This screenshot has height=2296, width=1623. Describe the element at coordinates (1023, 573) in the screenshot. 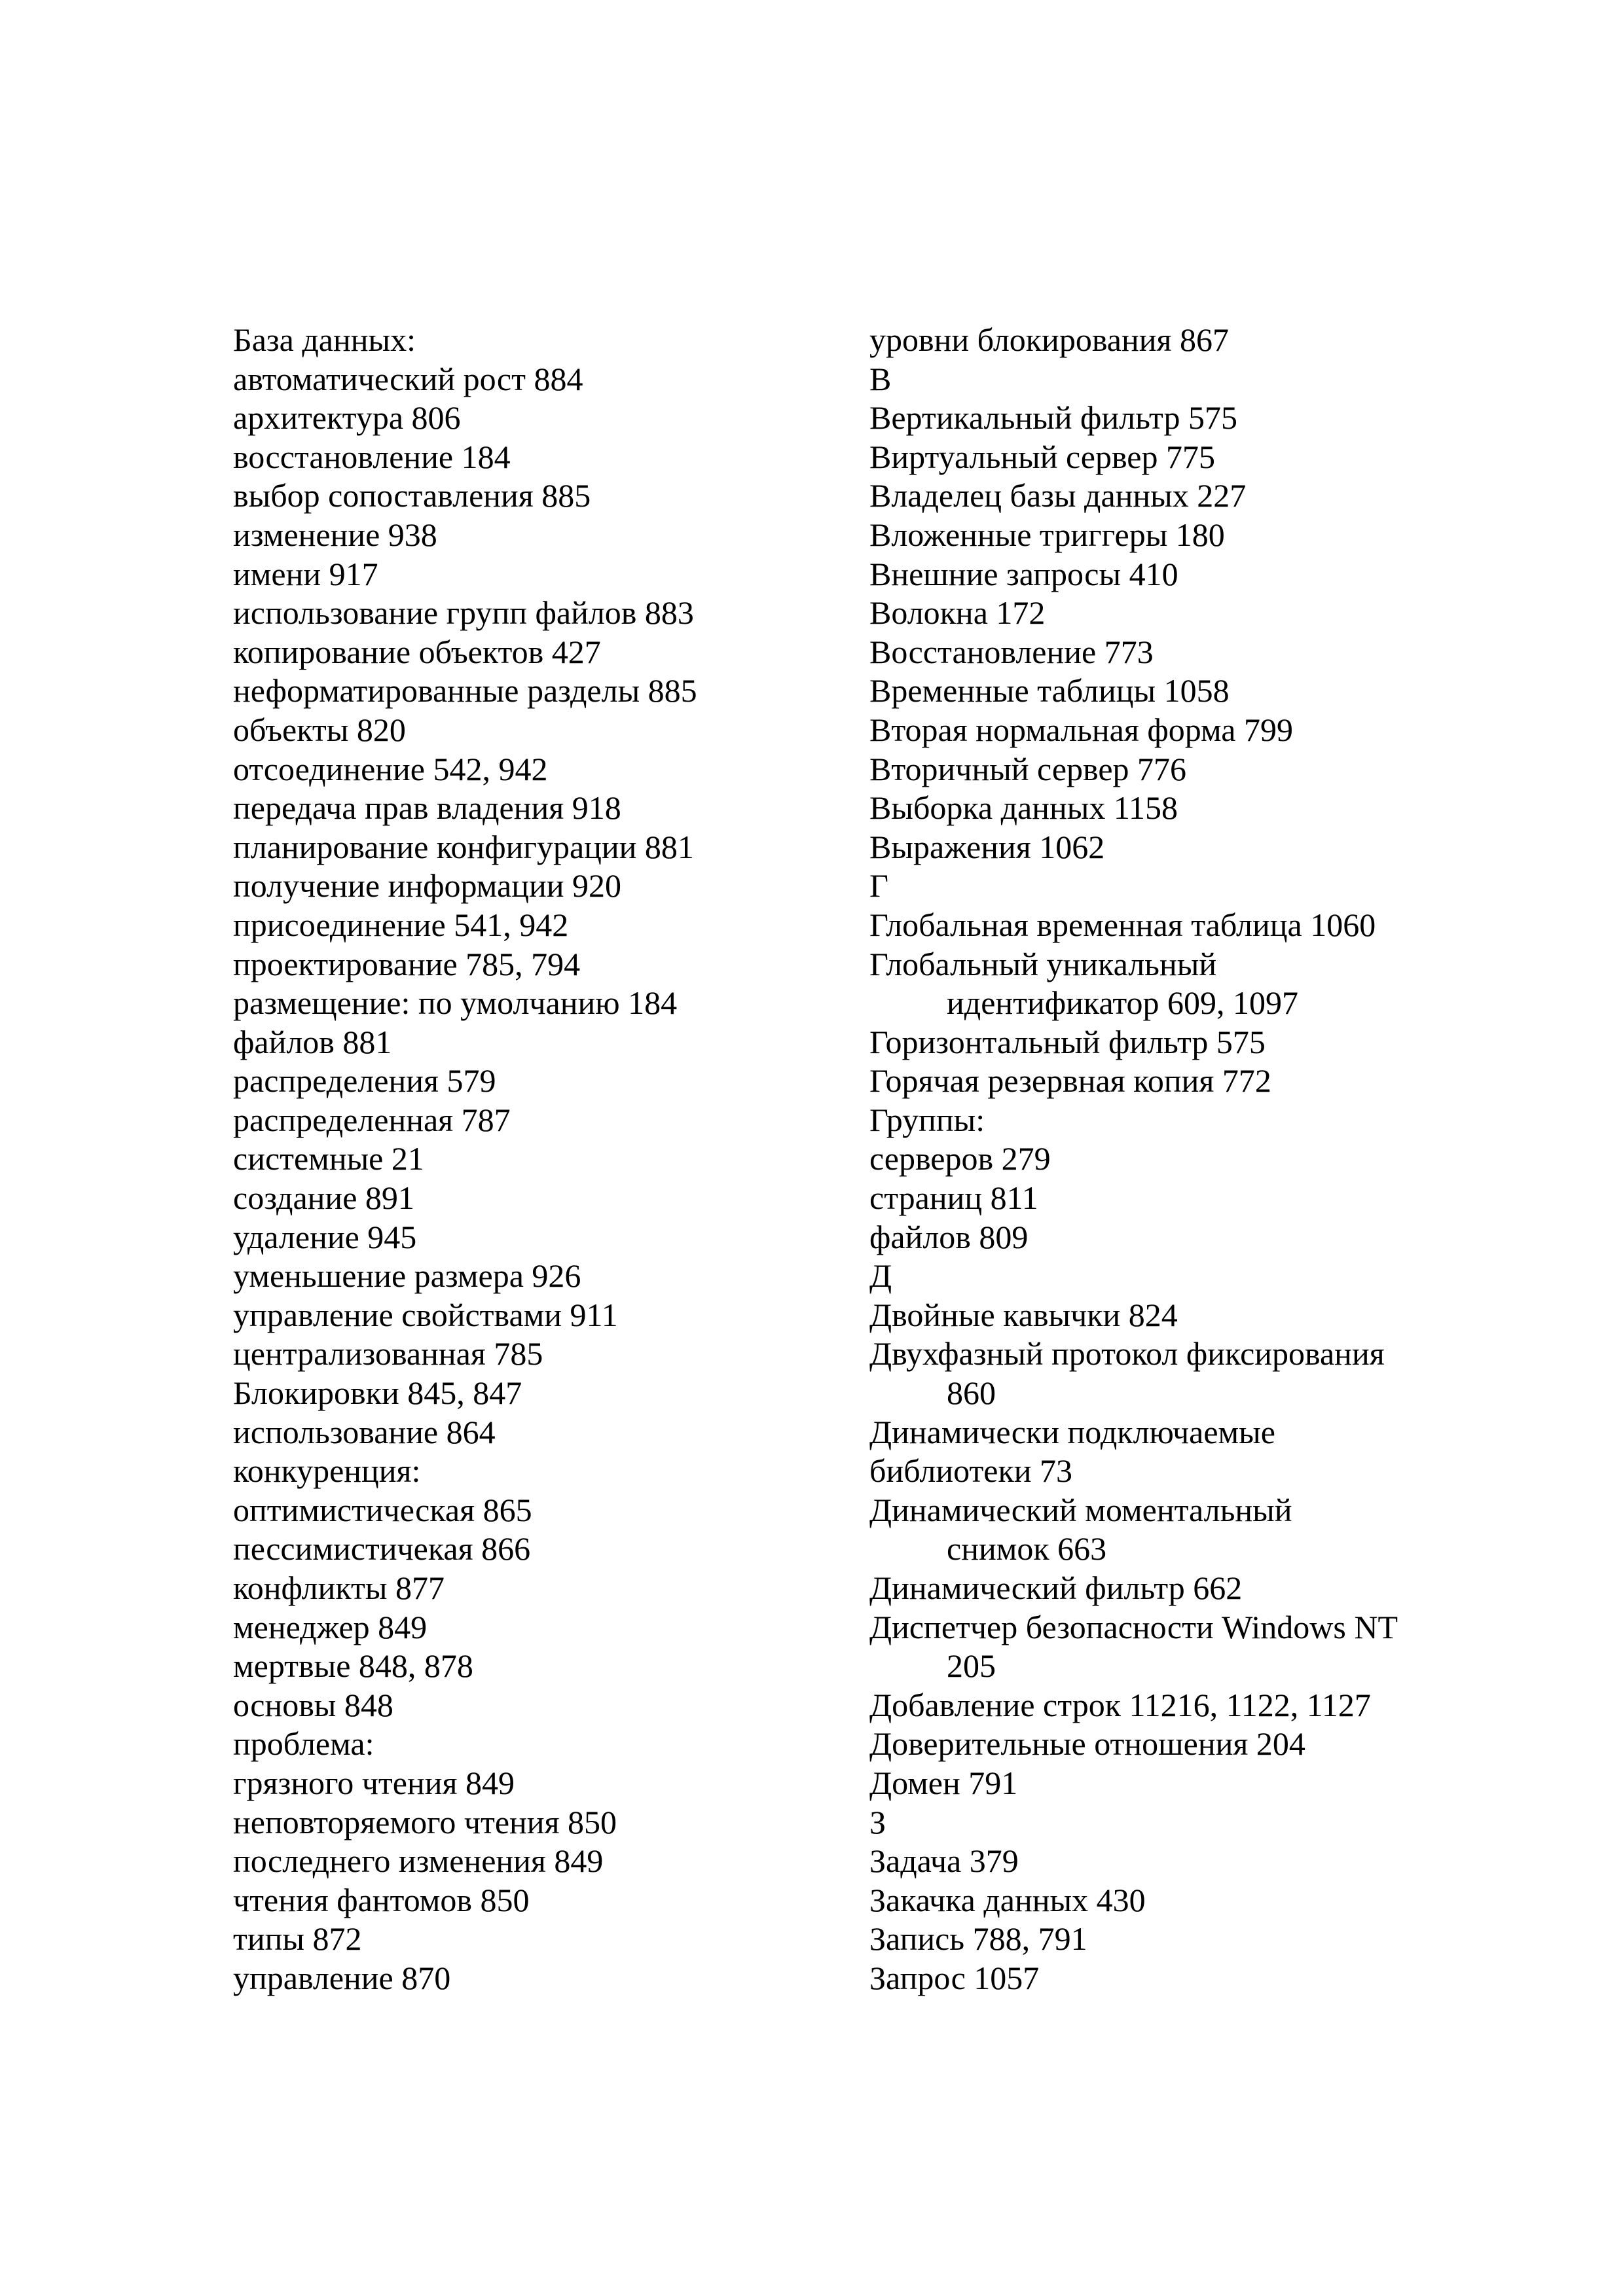

I see `index-entry: Внешние запросы 410` at that location.